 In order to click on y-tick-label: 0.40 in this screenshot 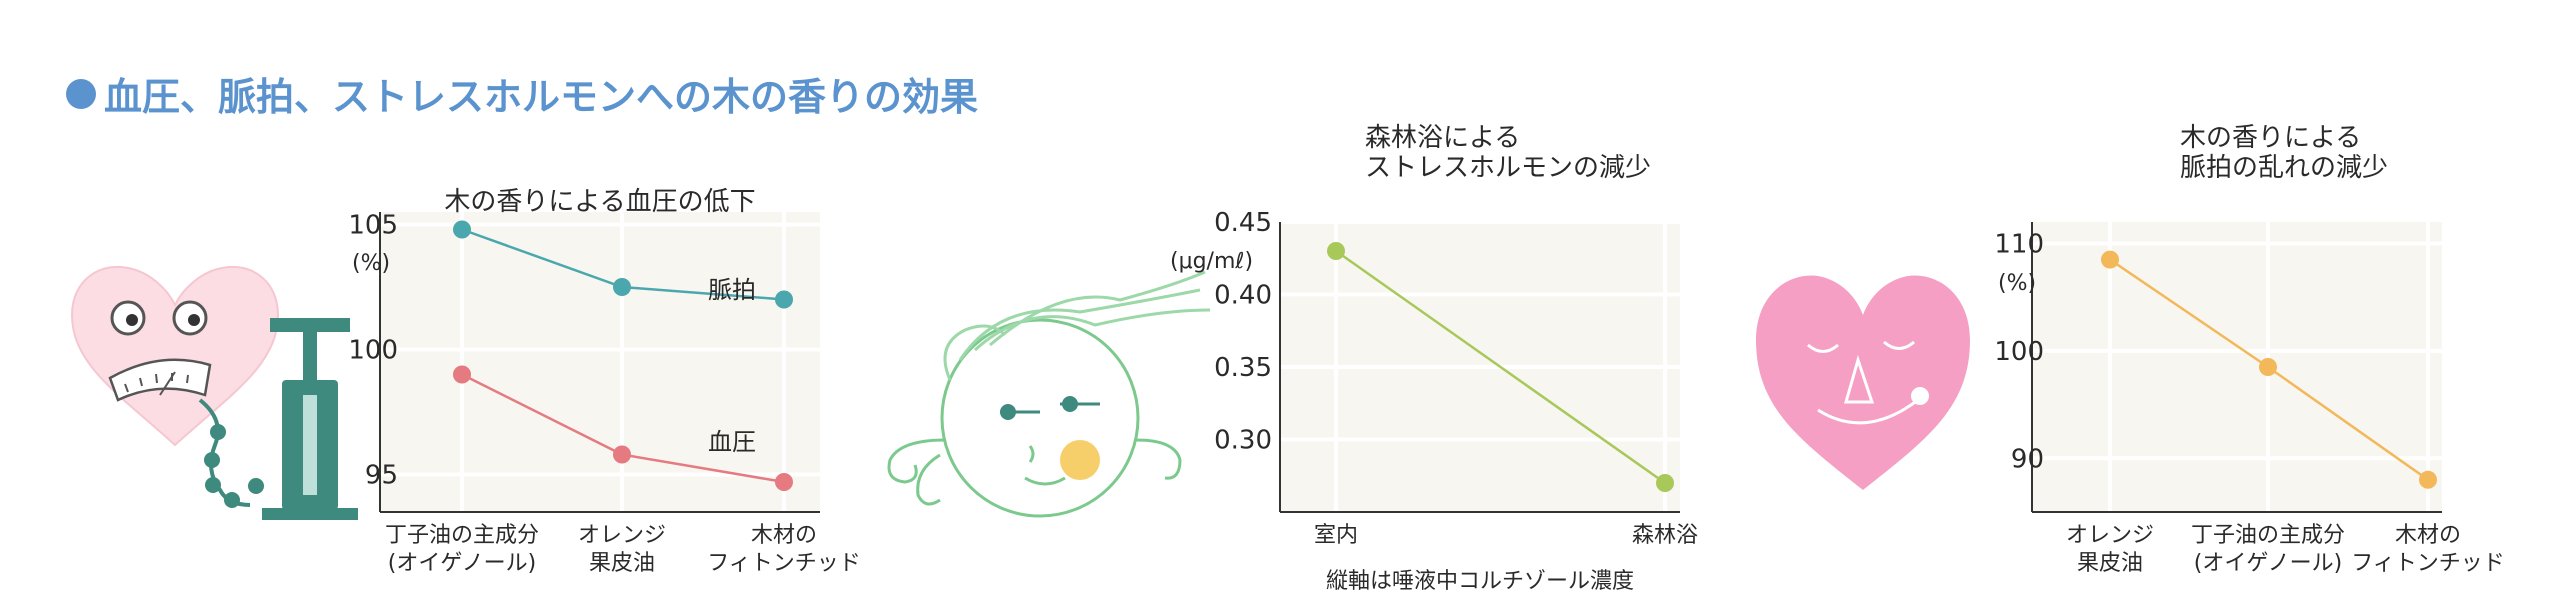, I will do `click(1243, 296)`.